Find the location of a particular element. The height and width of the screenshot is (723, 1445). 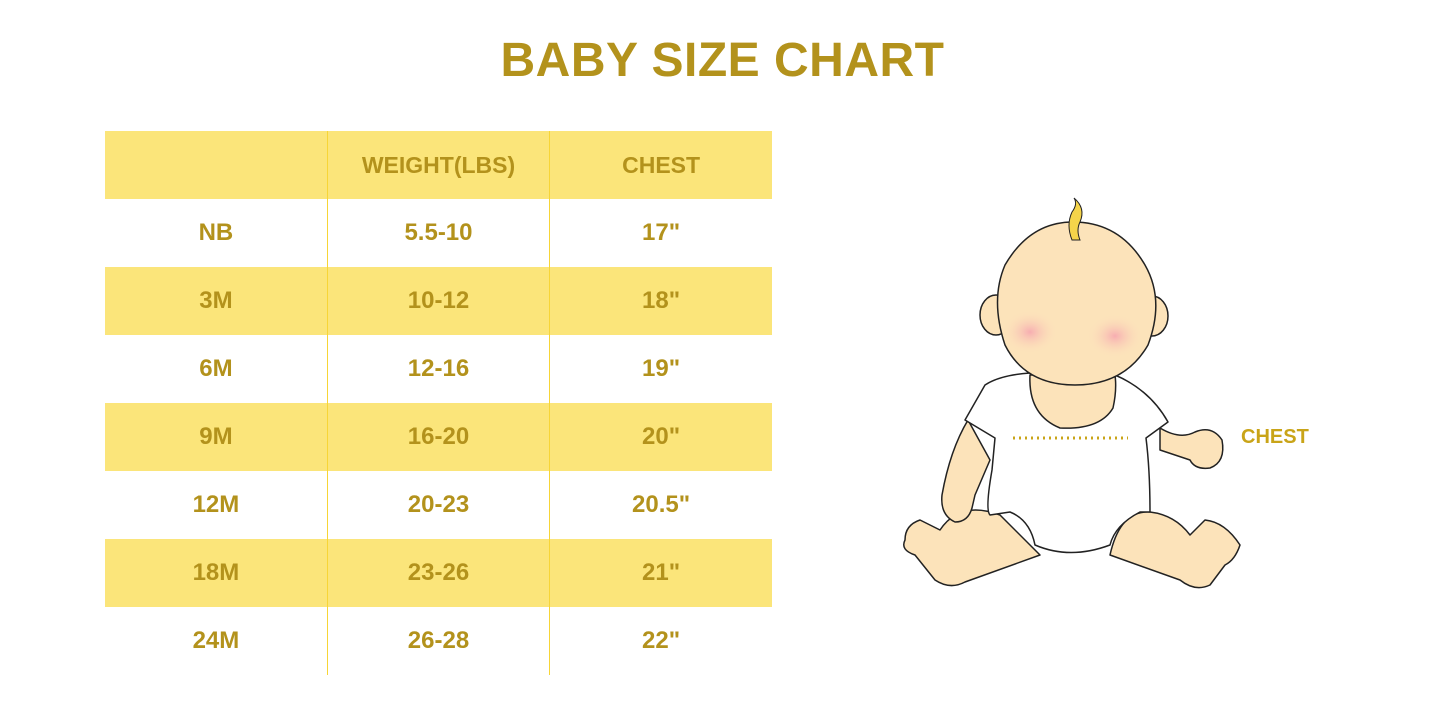

header-chest: CHEST is located at coordinates (660, 165).